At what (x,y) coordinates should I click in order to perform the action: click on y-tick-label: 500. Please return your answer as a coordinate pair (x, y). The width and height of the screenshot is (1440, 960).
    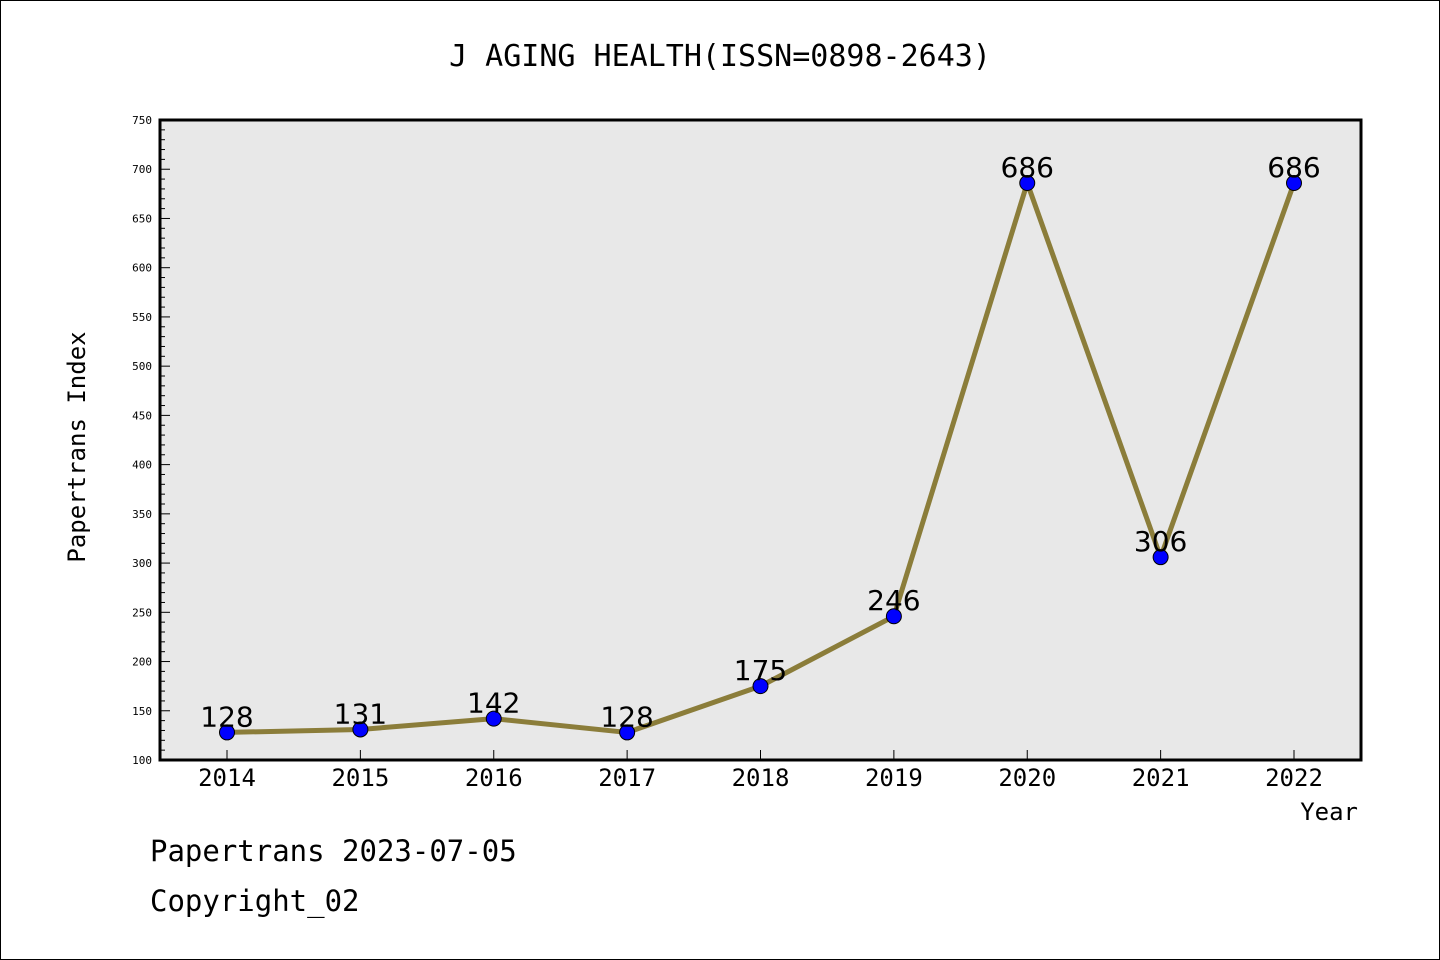
    Looking at the image, I should click on (142, 366).